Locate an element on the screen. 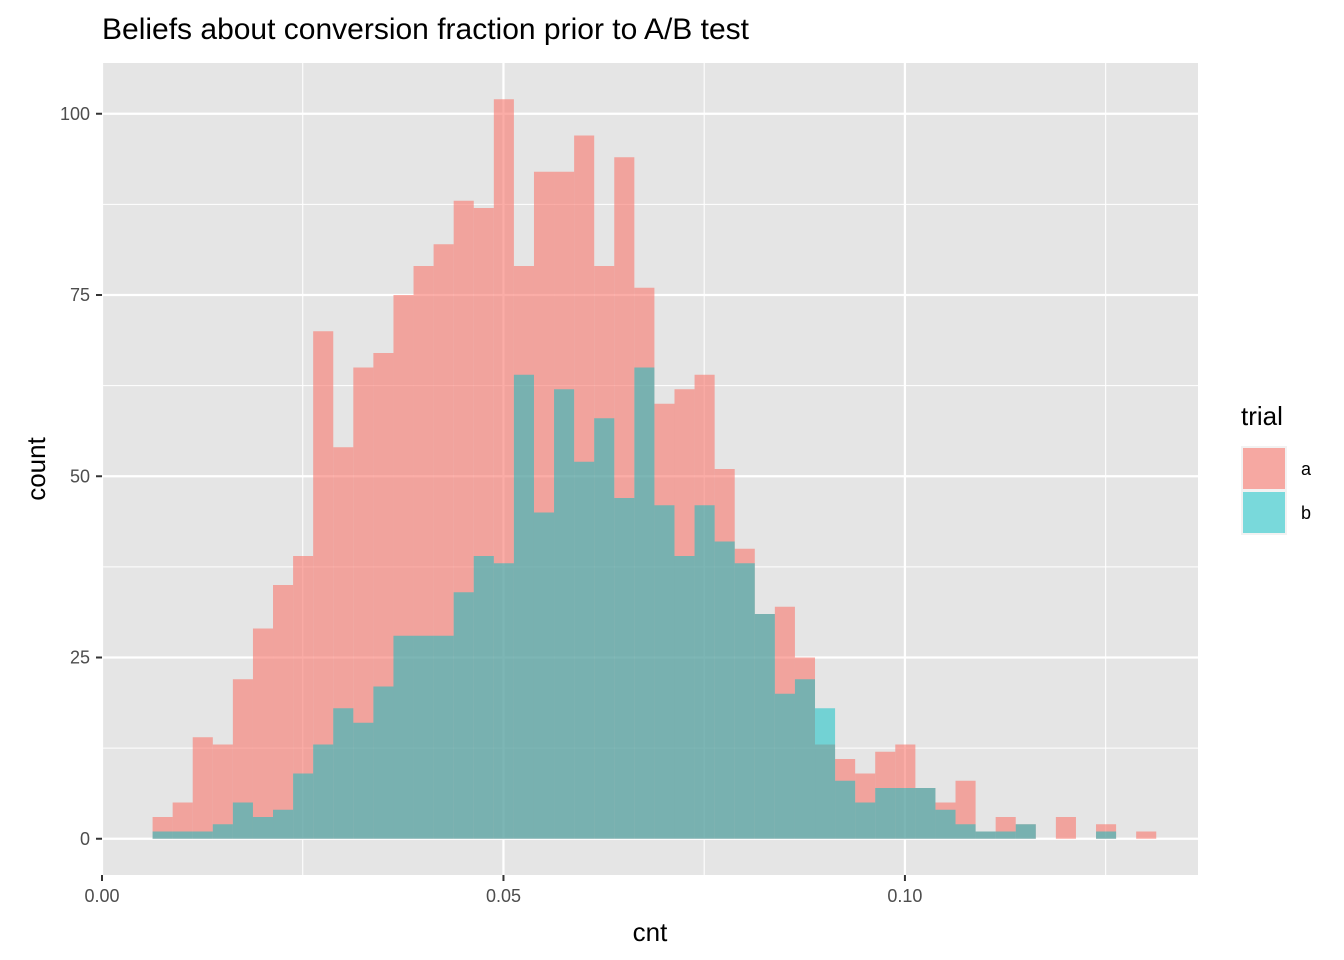  x-tick-label: 0.05 is located at coordinates (503, 896).